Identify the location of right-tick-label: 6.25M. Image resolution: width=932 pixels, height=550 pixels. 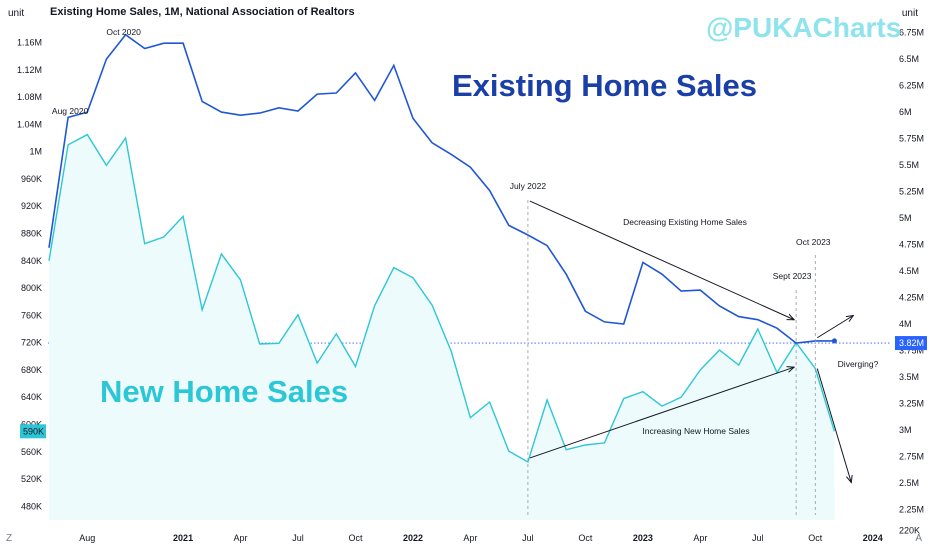
(911, 86).